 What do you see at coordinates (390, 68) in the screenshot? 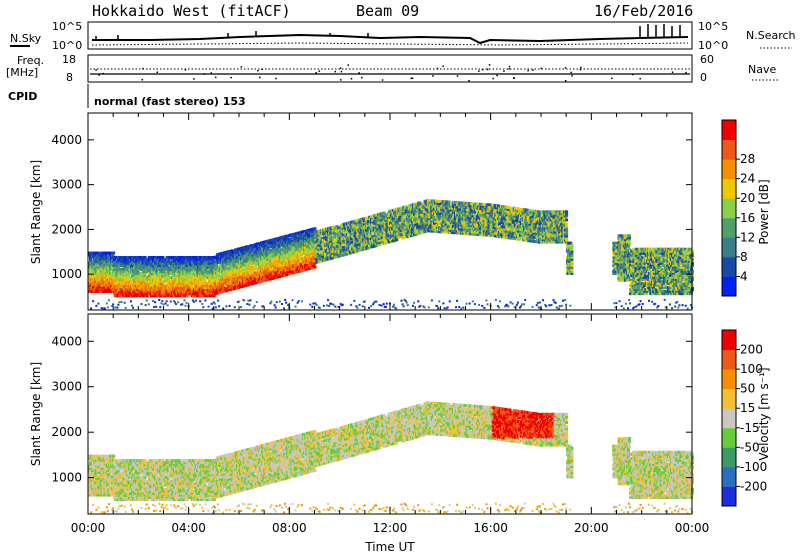
I see `freq-panel-frame` at bounding box center [390, 68].